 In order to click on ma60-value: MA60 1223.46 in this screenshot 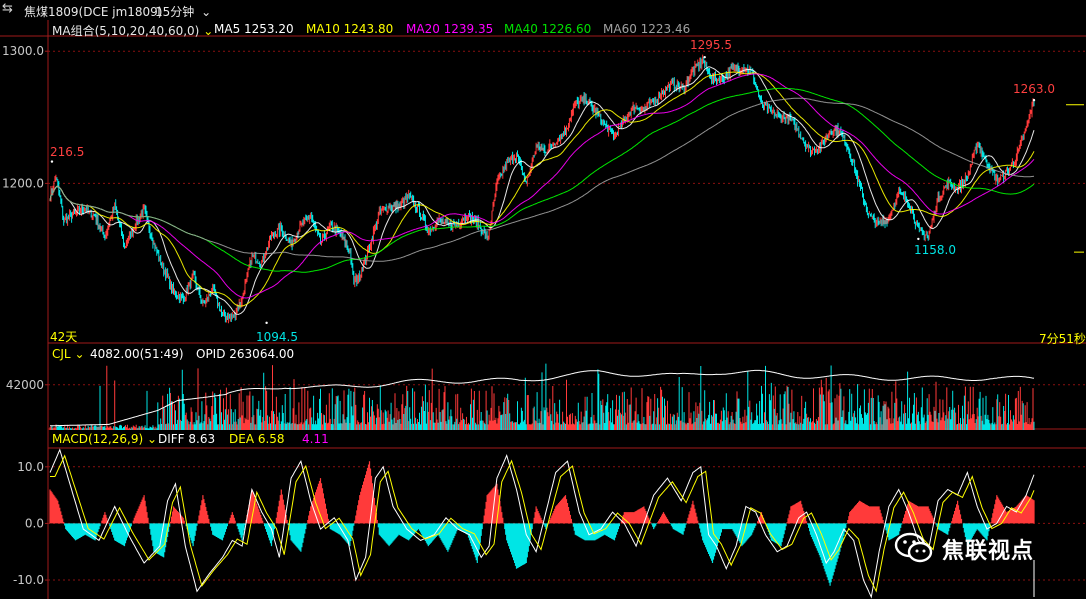, I will do `click(647, 29)`.